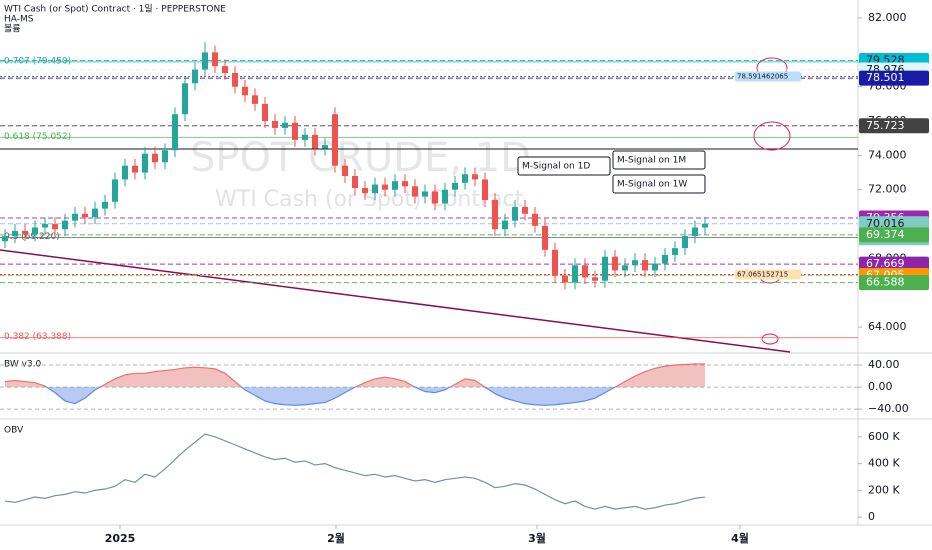 The height and width of the screenshot is (550, 932). Describe the element at coordinates (556, 167) in the screenshot. I see `annotation: M-Signal on 1D` at that location.